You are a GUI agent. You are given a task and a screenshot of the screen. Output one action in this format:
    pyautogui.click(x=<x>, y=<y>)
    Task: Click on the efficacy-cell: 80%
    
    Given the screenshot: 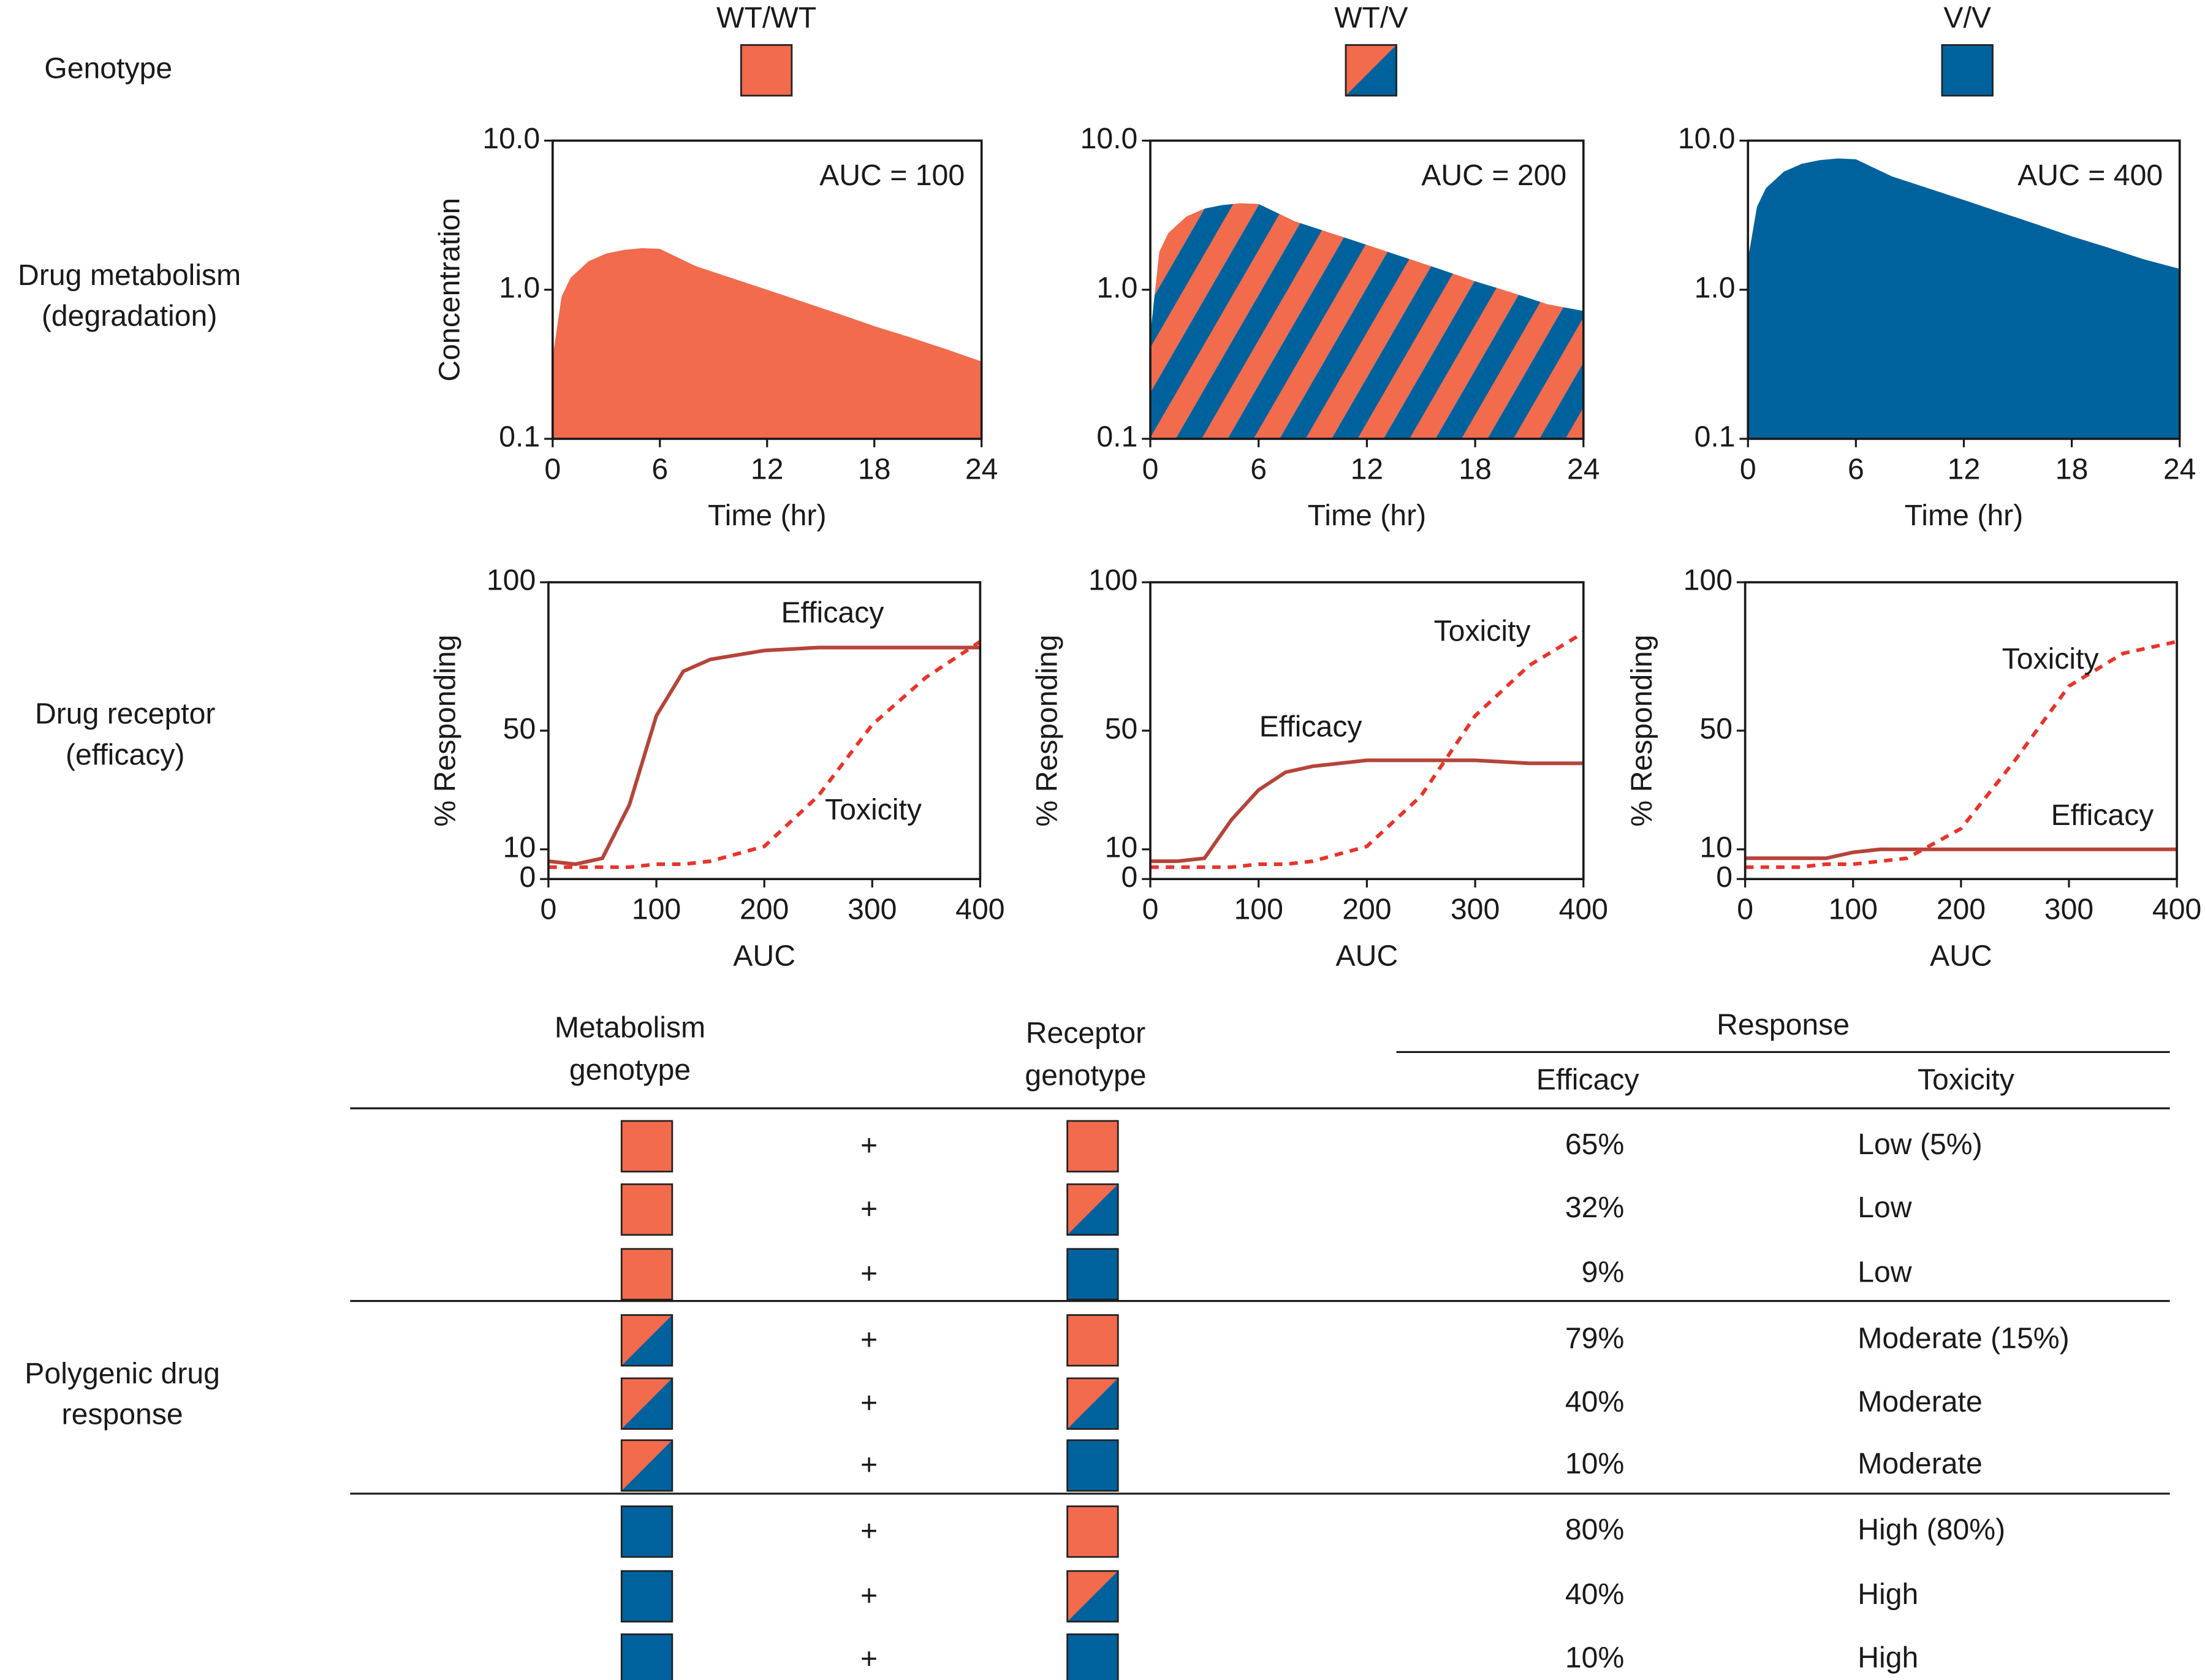 What is the action you would take?
    pyautogui.click(x=1594, y=1529)
    